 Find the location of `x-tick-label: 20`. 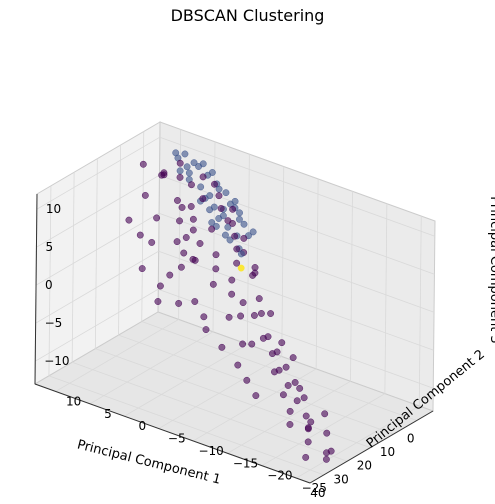

x-tick-label: 20 is located at coordinates (364, 466).